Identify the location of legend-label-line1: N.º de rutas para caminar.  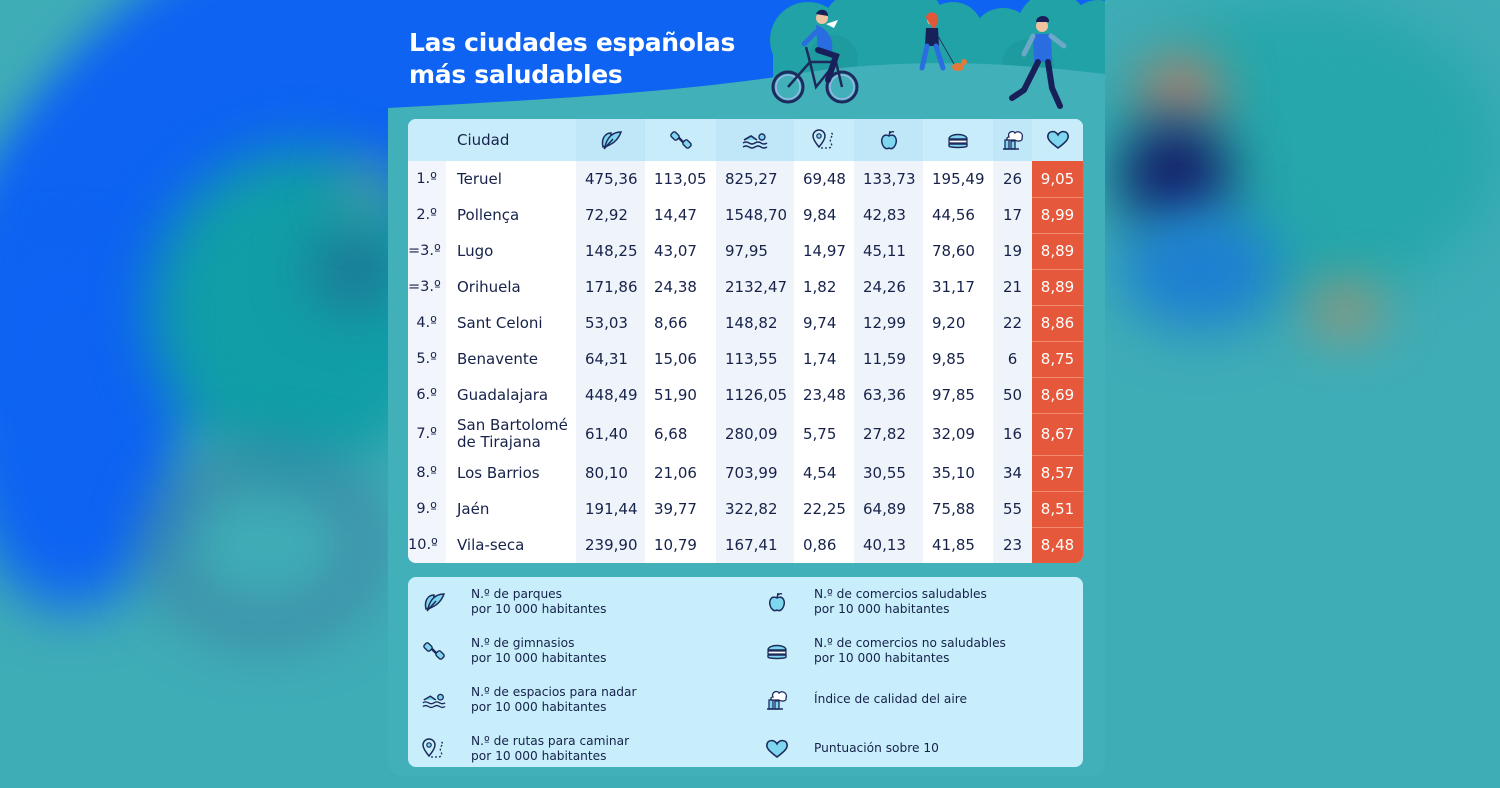
(550, 741).